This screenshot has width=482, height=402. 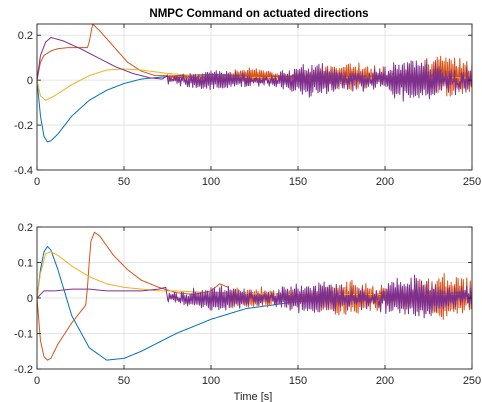 I want to click on top-chart-title: NMPC Command on actuated directions, so click(x=258, y=14).